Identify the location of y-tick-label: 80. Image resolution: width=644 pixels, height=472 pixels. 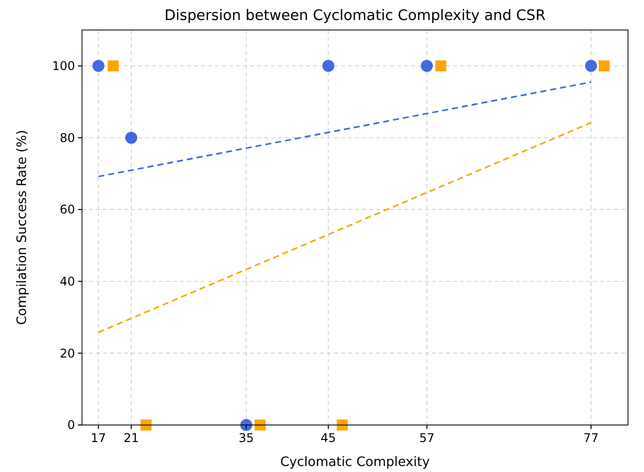
(67, 137).